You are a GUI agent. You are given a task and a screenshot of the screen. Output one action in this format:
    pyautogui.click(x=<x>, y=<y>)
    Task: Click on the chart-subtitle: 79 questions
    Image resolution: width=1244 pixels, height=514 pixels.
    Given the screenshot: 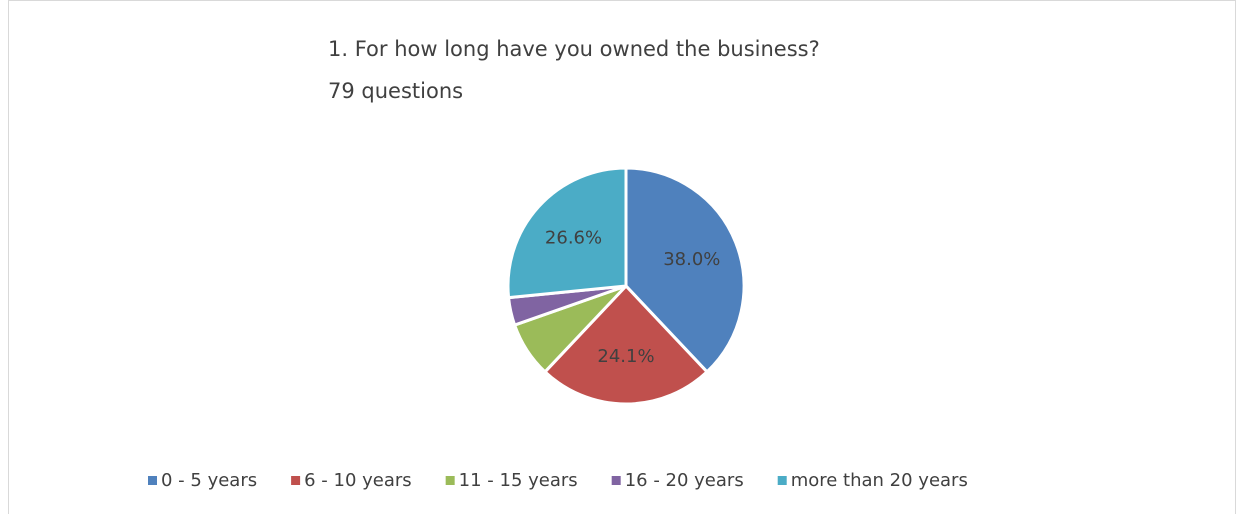 What is the action you would take?
    pyautogui.click(x=395, y=91)
    